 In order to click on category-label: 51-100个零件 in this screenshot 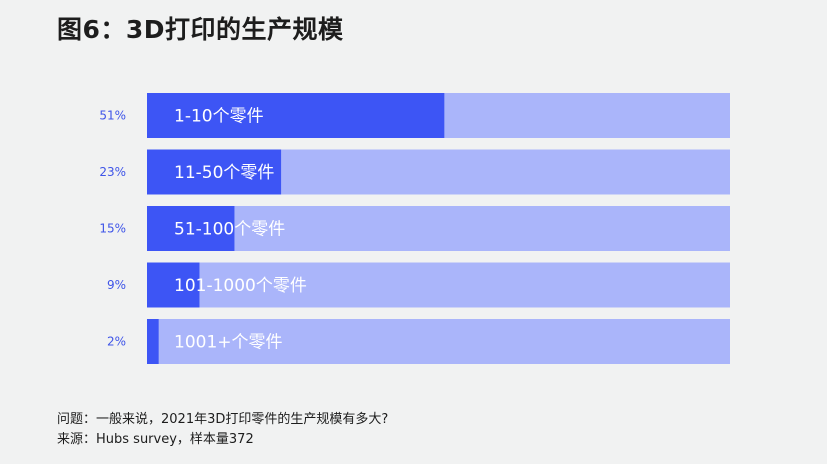, I will do `click(229, 230)`.